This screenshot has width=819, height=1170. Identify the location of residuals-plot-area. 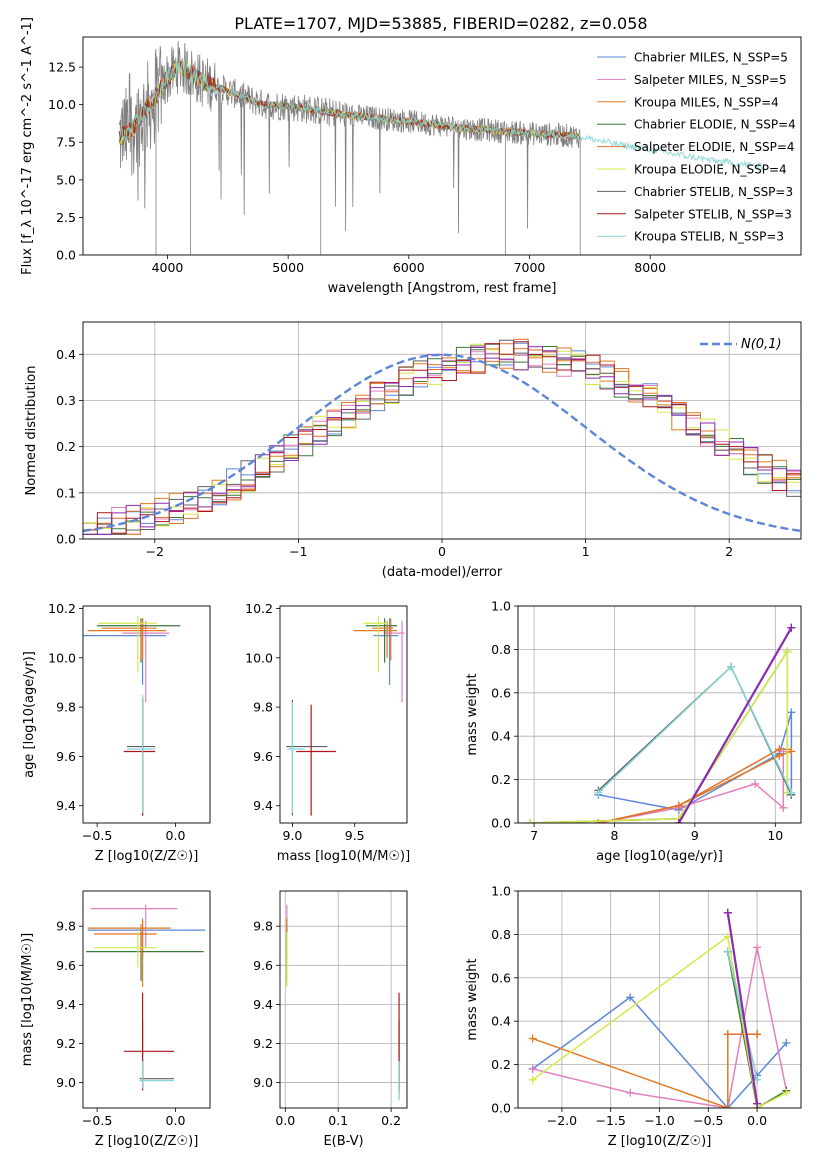
(442, 436).